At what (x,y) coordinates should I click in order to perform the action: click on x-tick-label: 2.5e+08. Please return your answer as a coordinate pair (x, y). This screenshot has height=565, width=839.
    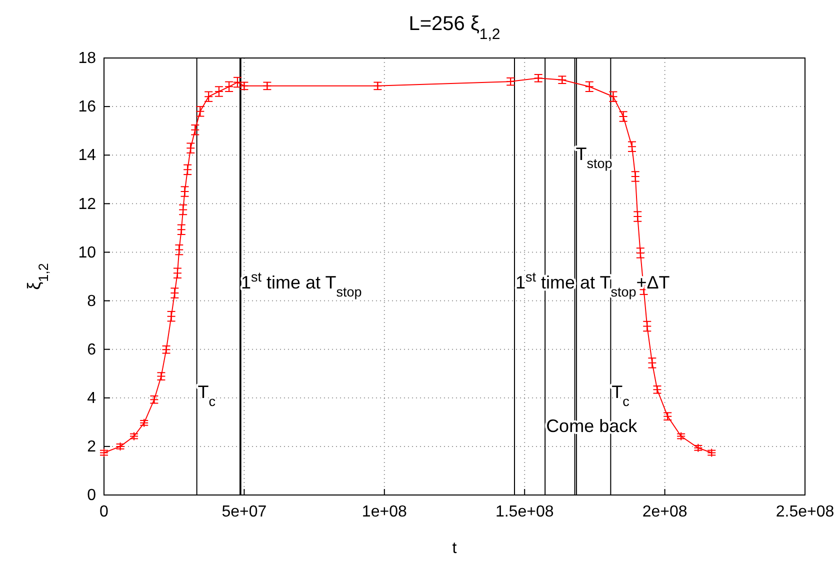
    Looking at the image, I should click on (805, 511).